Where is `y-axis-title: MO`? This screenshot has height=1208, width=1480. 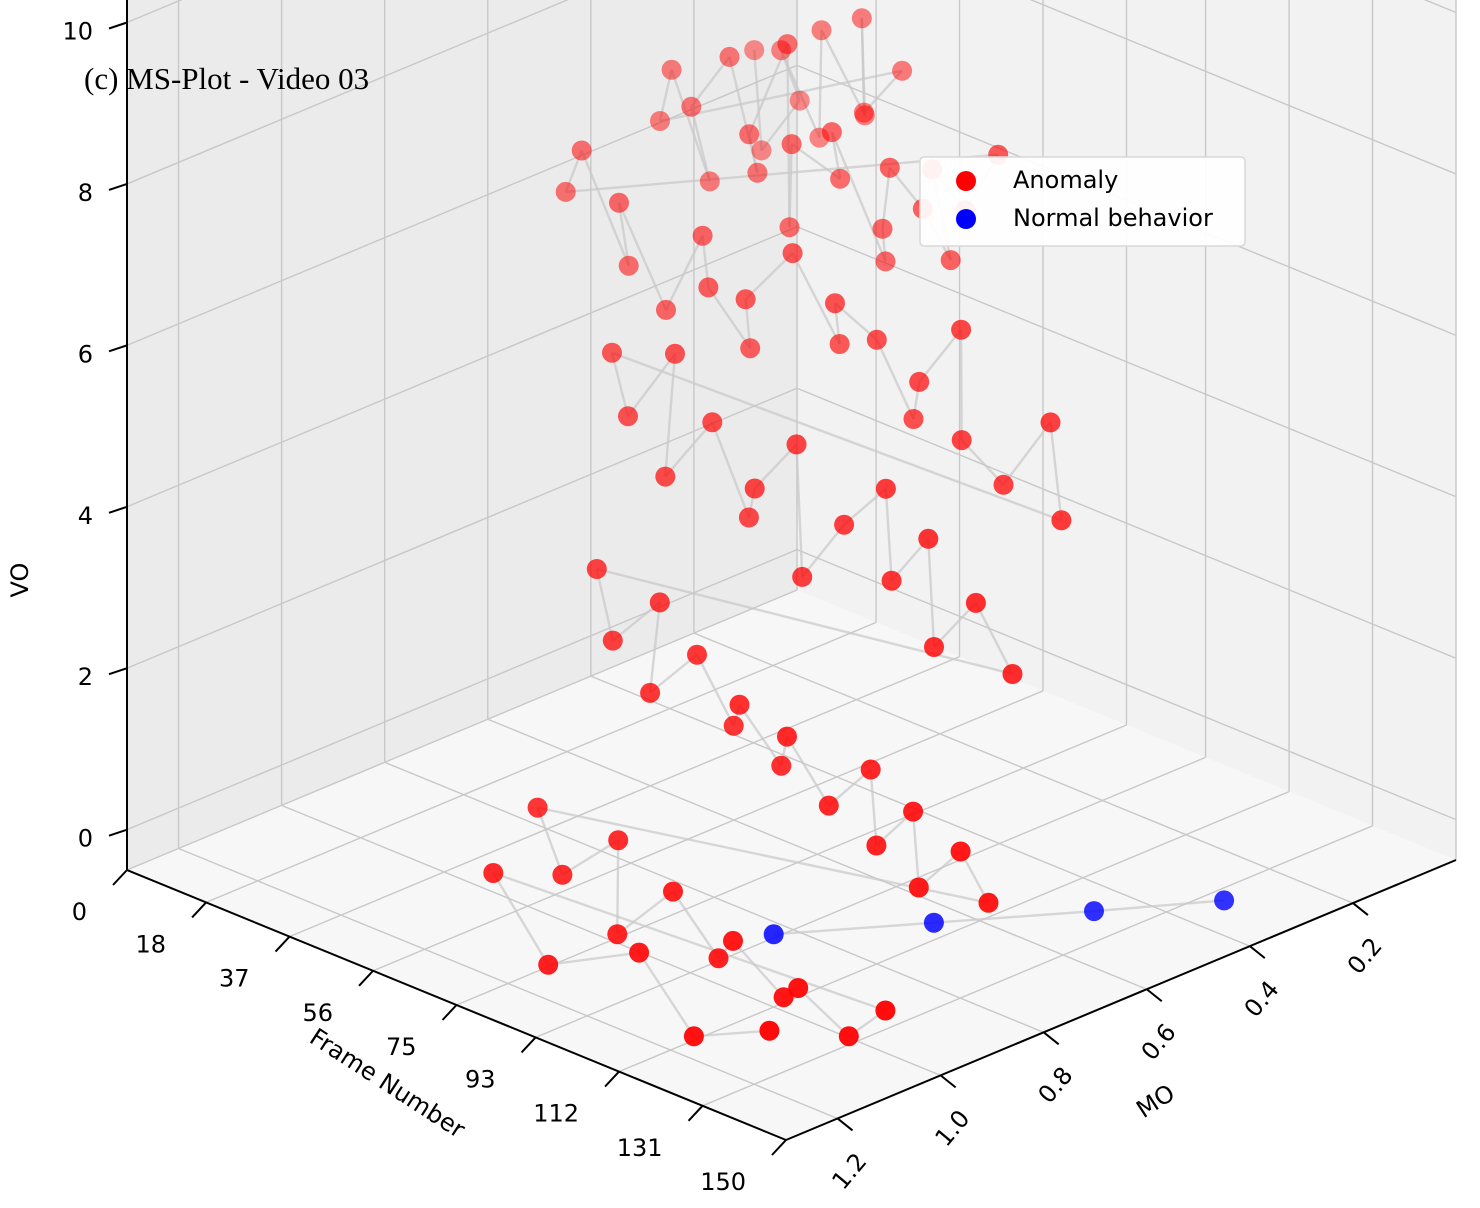 y-axis-title: MO is located at coordinates (1155, 1101).